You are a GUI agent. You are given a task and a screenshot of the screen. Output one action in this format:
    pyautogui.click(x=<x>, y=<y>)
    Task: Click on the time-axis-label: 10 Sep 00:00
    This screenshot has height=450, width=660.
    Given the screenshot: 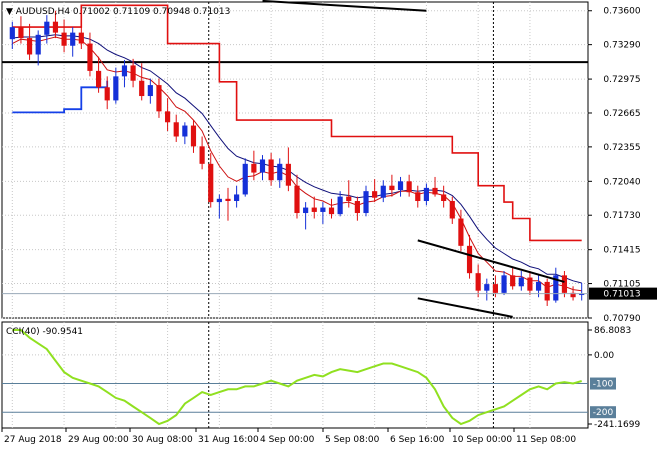 What is the action you would take?
    pyautogui.click(x=482, y=440)
    